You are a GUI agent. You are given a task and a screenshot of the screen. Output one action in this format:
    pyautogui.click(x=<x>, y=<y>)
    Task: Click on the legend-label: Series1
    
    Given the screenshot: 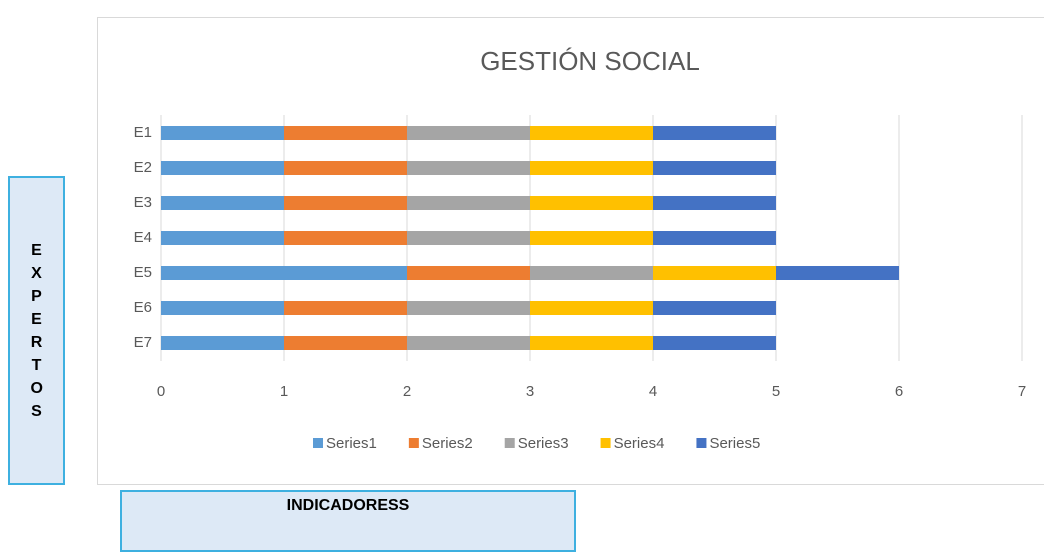 What is the action you would take?
    pyautogui.click(x=351, y=443)
    